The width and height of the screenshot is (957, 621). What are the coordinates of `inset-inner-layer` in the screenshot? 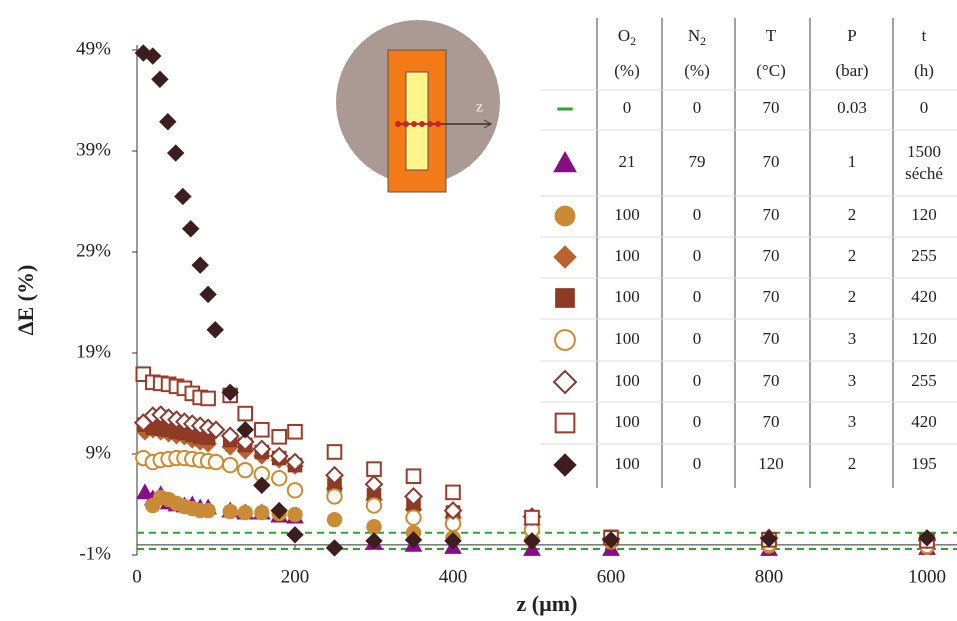 It's located at (417, 121).